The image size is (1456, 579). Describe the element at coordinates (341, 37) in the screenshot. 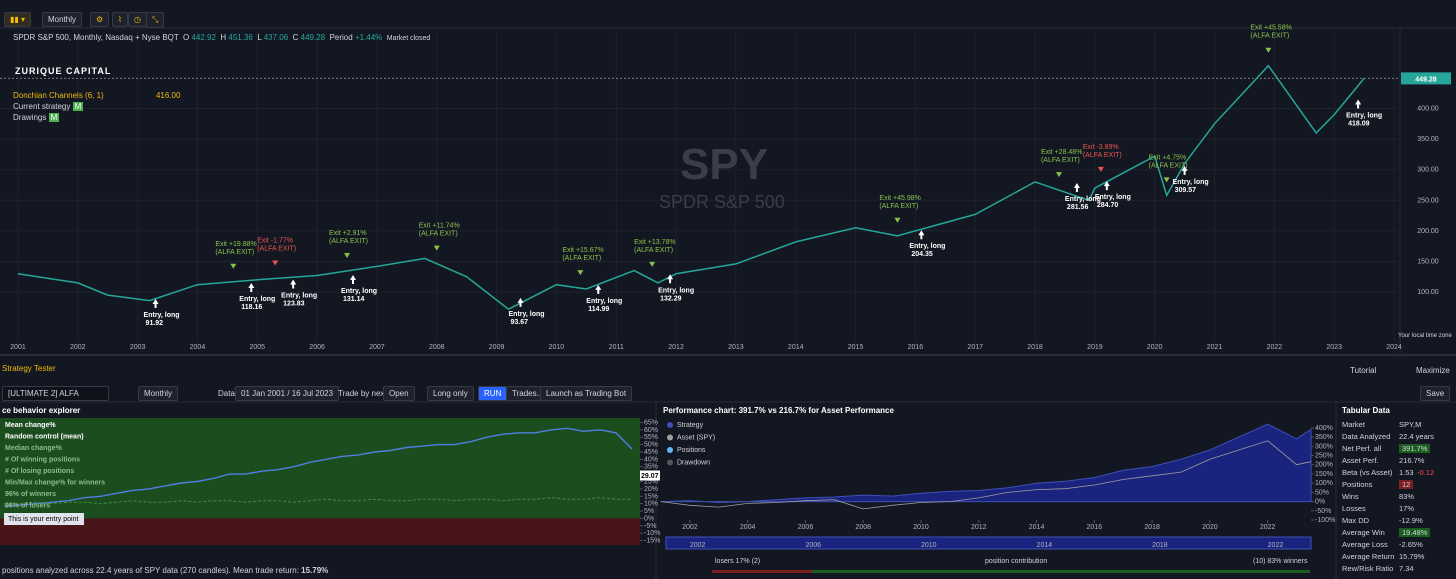

I see `label: Period` at that location.